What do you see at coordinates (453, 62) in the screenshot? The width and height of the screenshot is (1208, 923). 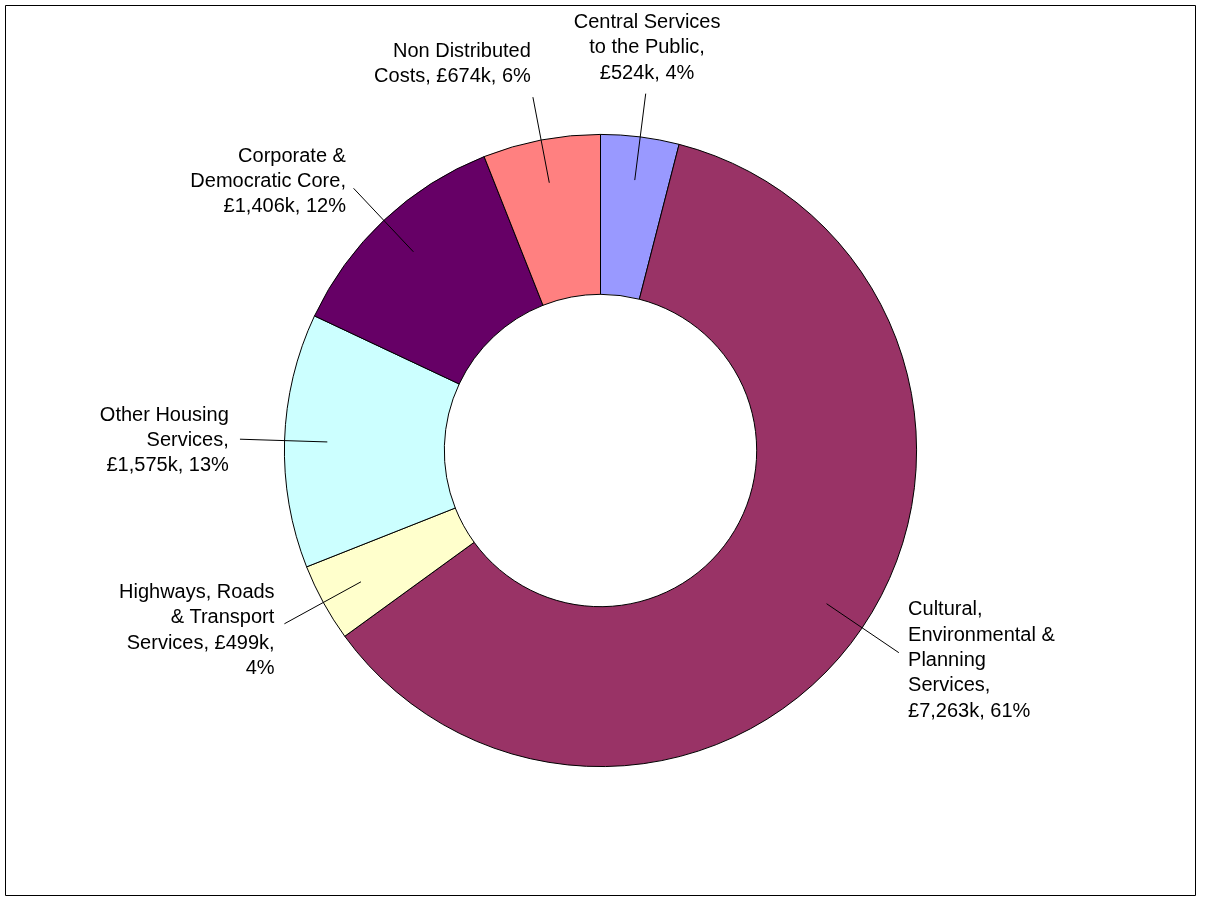 I see `slice-label: Non Distributed Costs, £674k, 6%` at bounding box center [453, 62].